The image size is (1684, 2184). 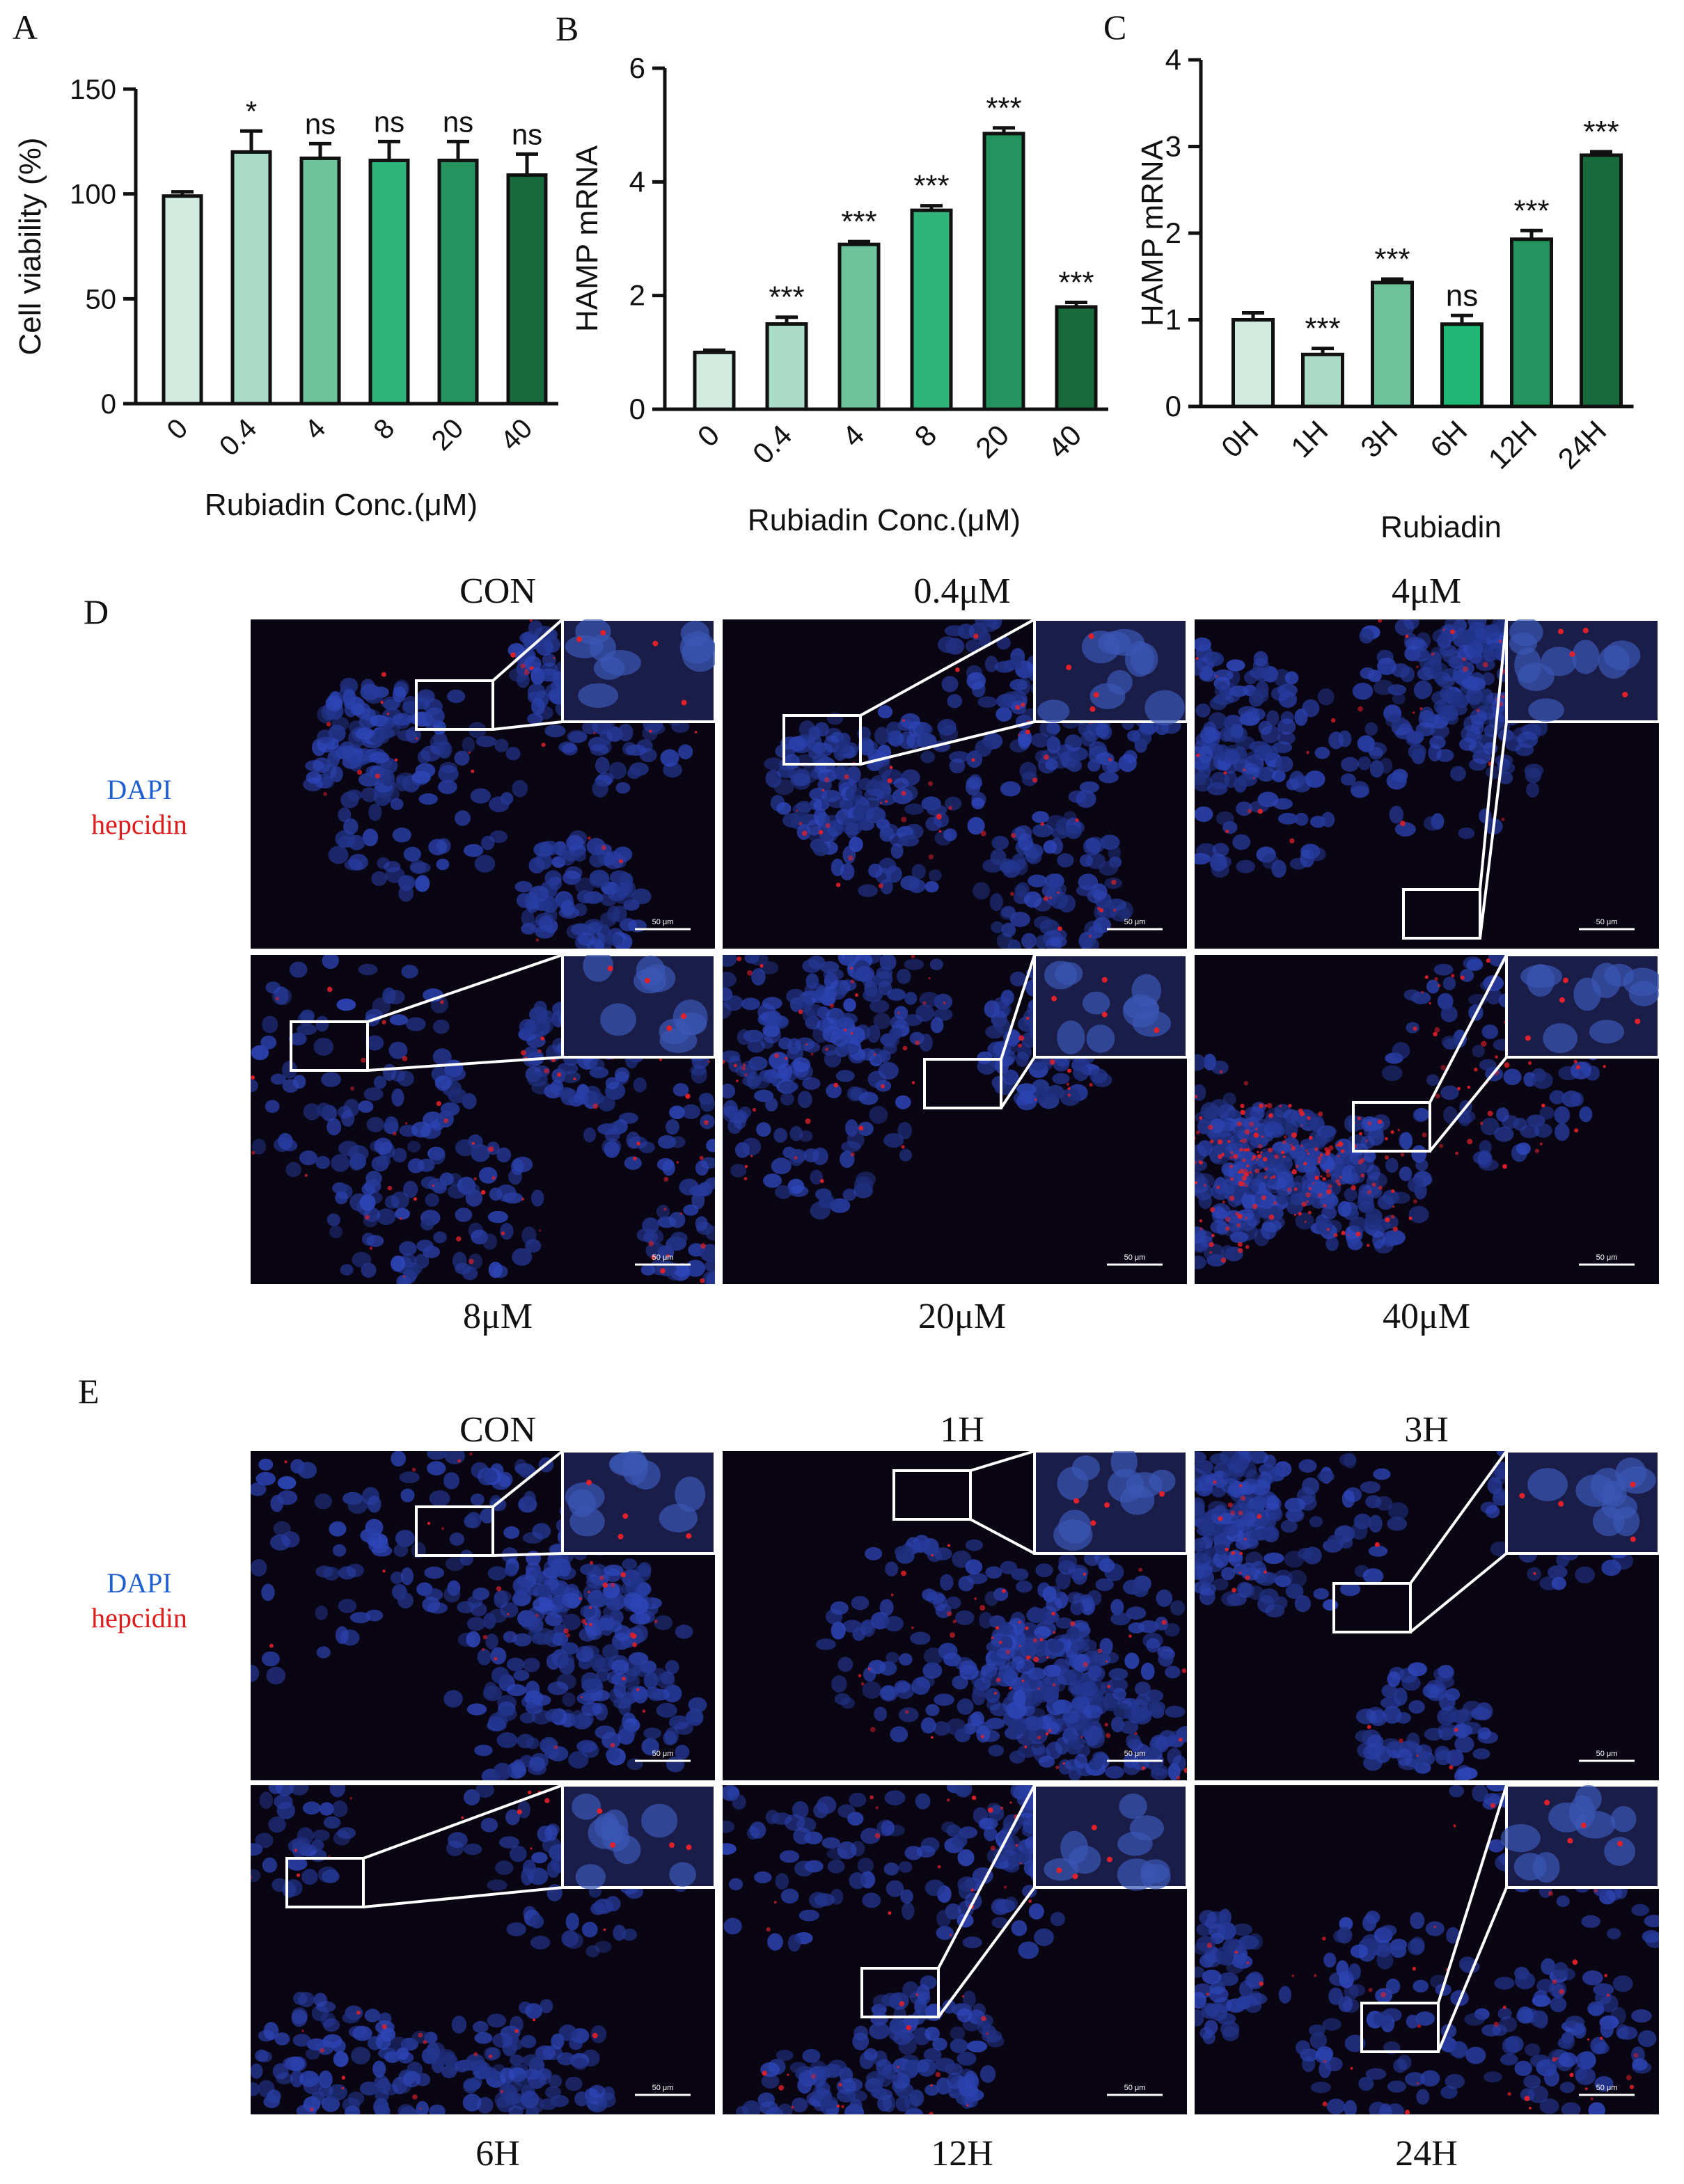 I want to click on x-tick-label: 0.4, so click(x=772, y=444).